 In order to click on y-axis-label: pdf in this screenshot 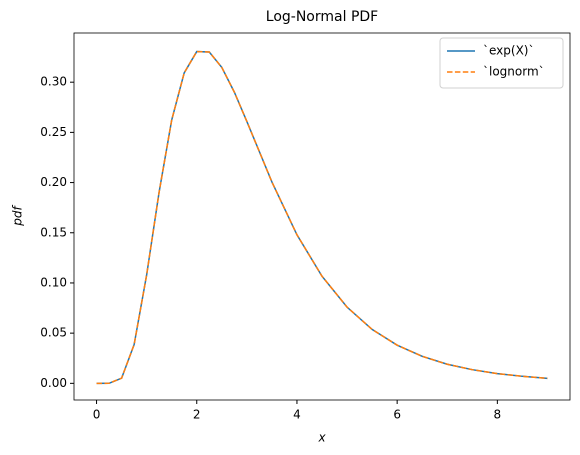, I will do `click(18, 216)`.